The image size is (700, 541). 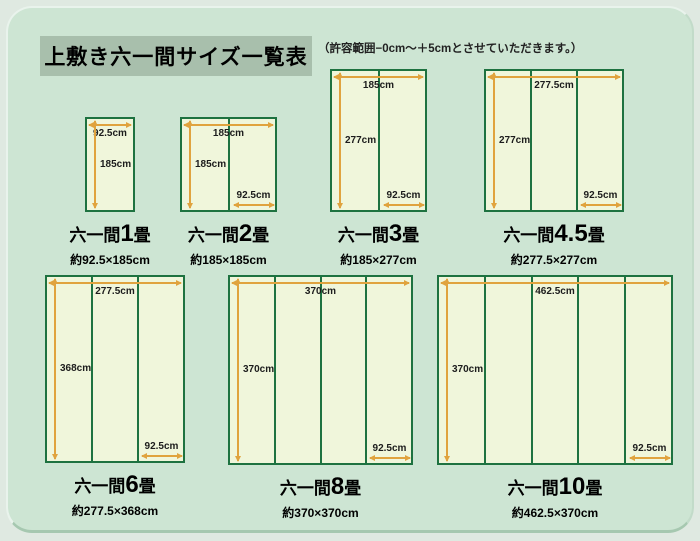 I want to click on diagram-caption: 六一間6畳 約277.5×368cm, so click(x=115, y=494).